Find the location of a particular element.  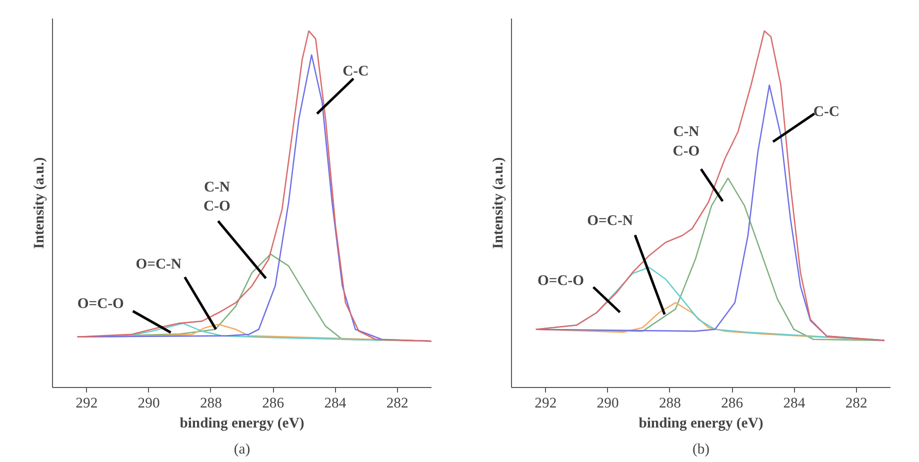

text: (b) is located at coordinates (701, 450).